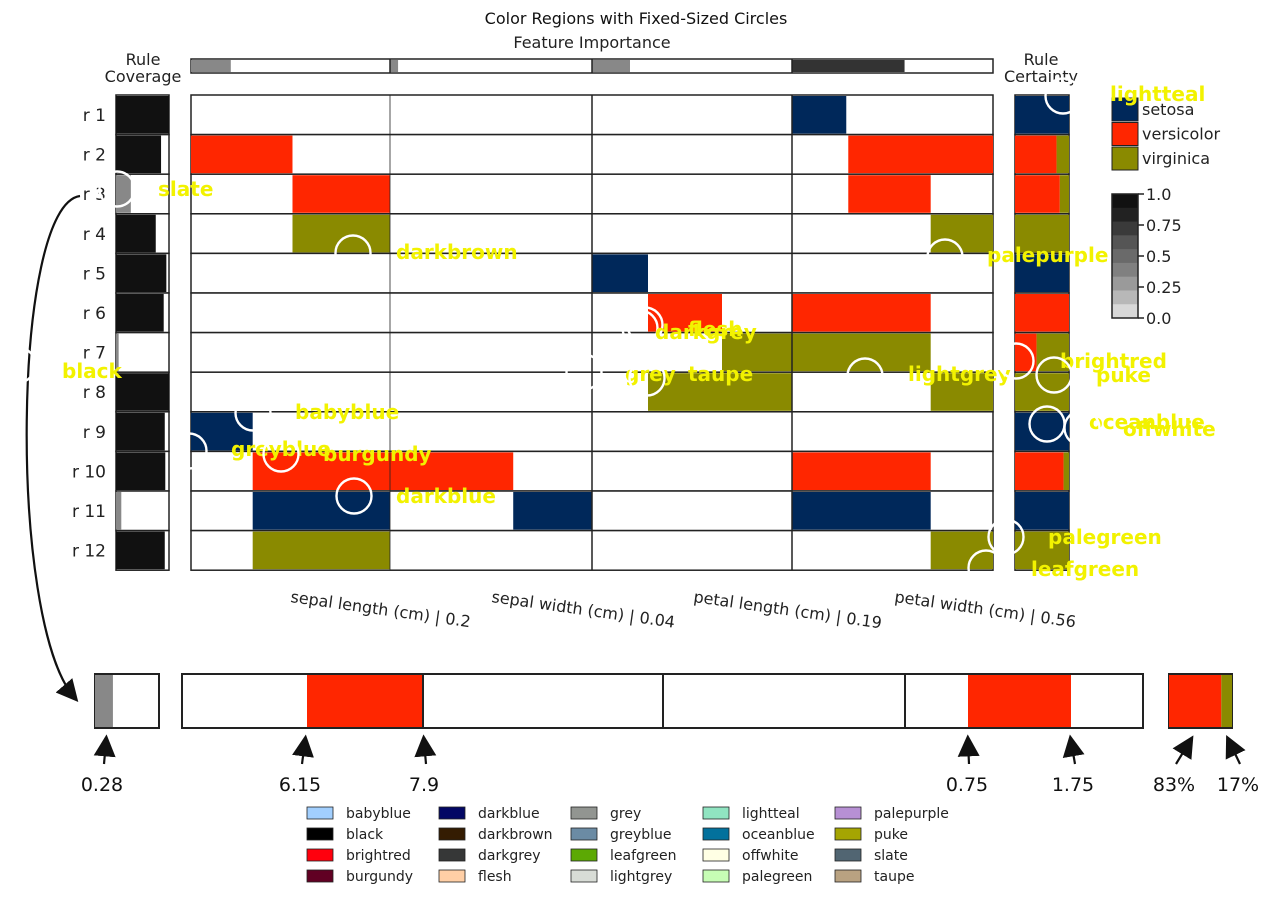  What do you see at coordinates (1082, 428) in the screenshot?
I see `circle-marker-offwhite` at bounding box center [1082, 428].